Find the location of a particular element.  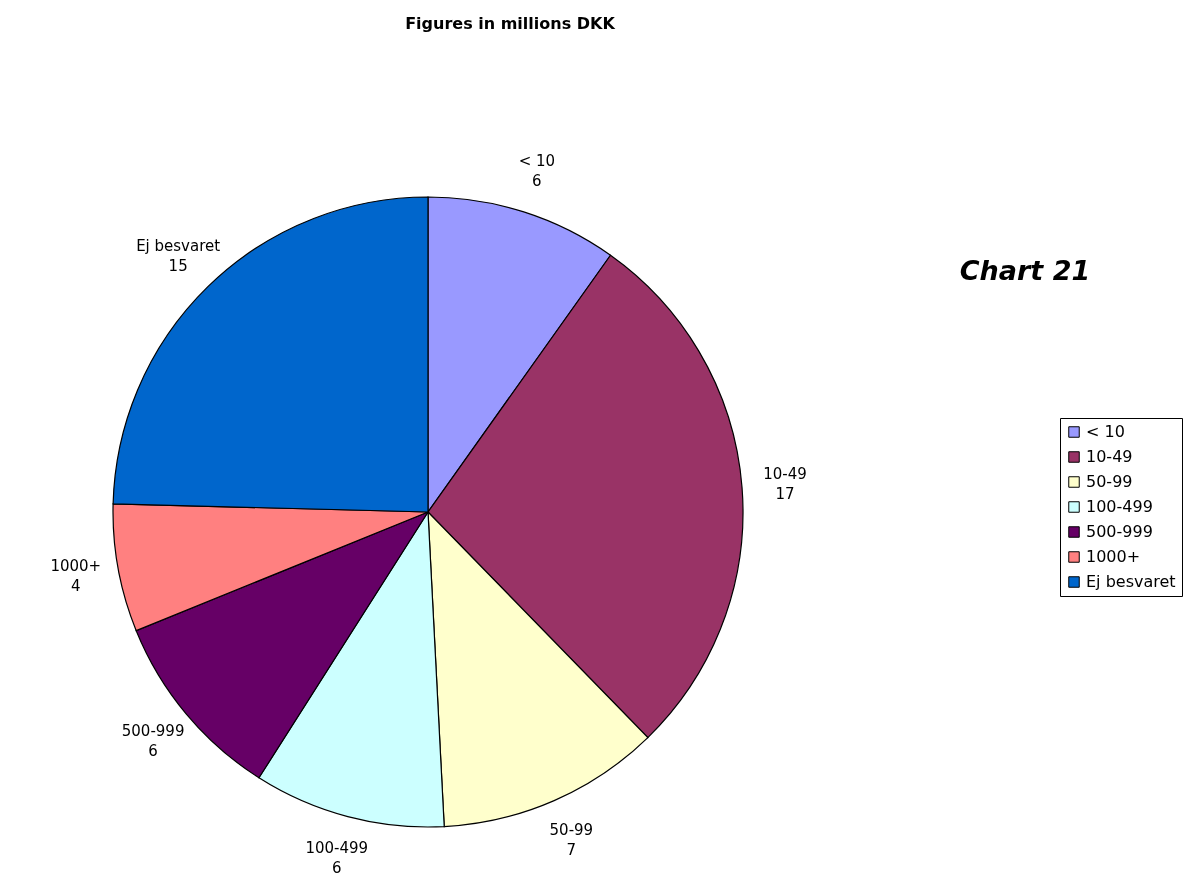

legend-label: 10-49 is located at coordinates (1109, 456).